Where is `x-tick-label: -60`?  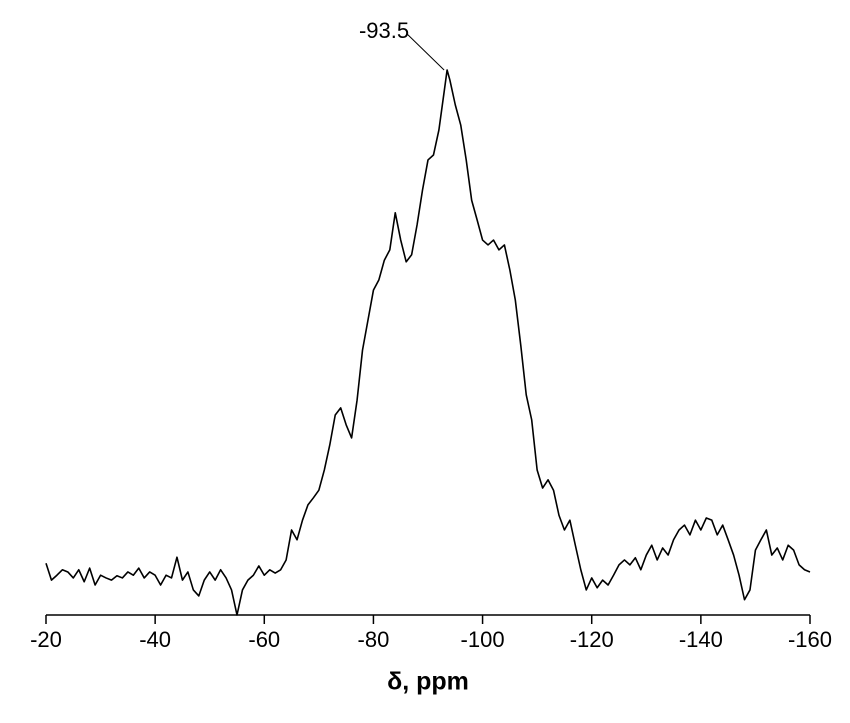
x-tick-label: -60 is located at coordinates (264, 639).